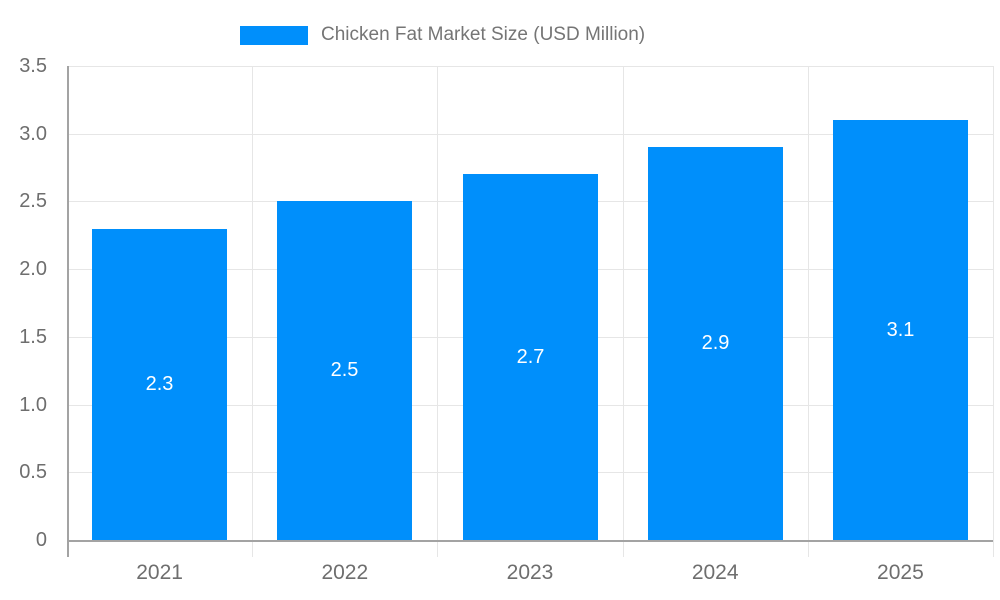  Describe the element at coordinates (483, 34) in the screenshot. I see `legend-label: Chicken Fat Market Size (USD Million)` at that location.